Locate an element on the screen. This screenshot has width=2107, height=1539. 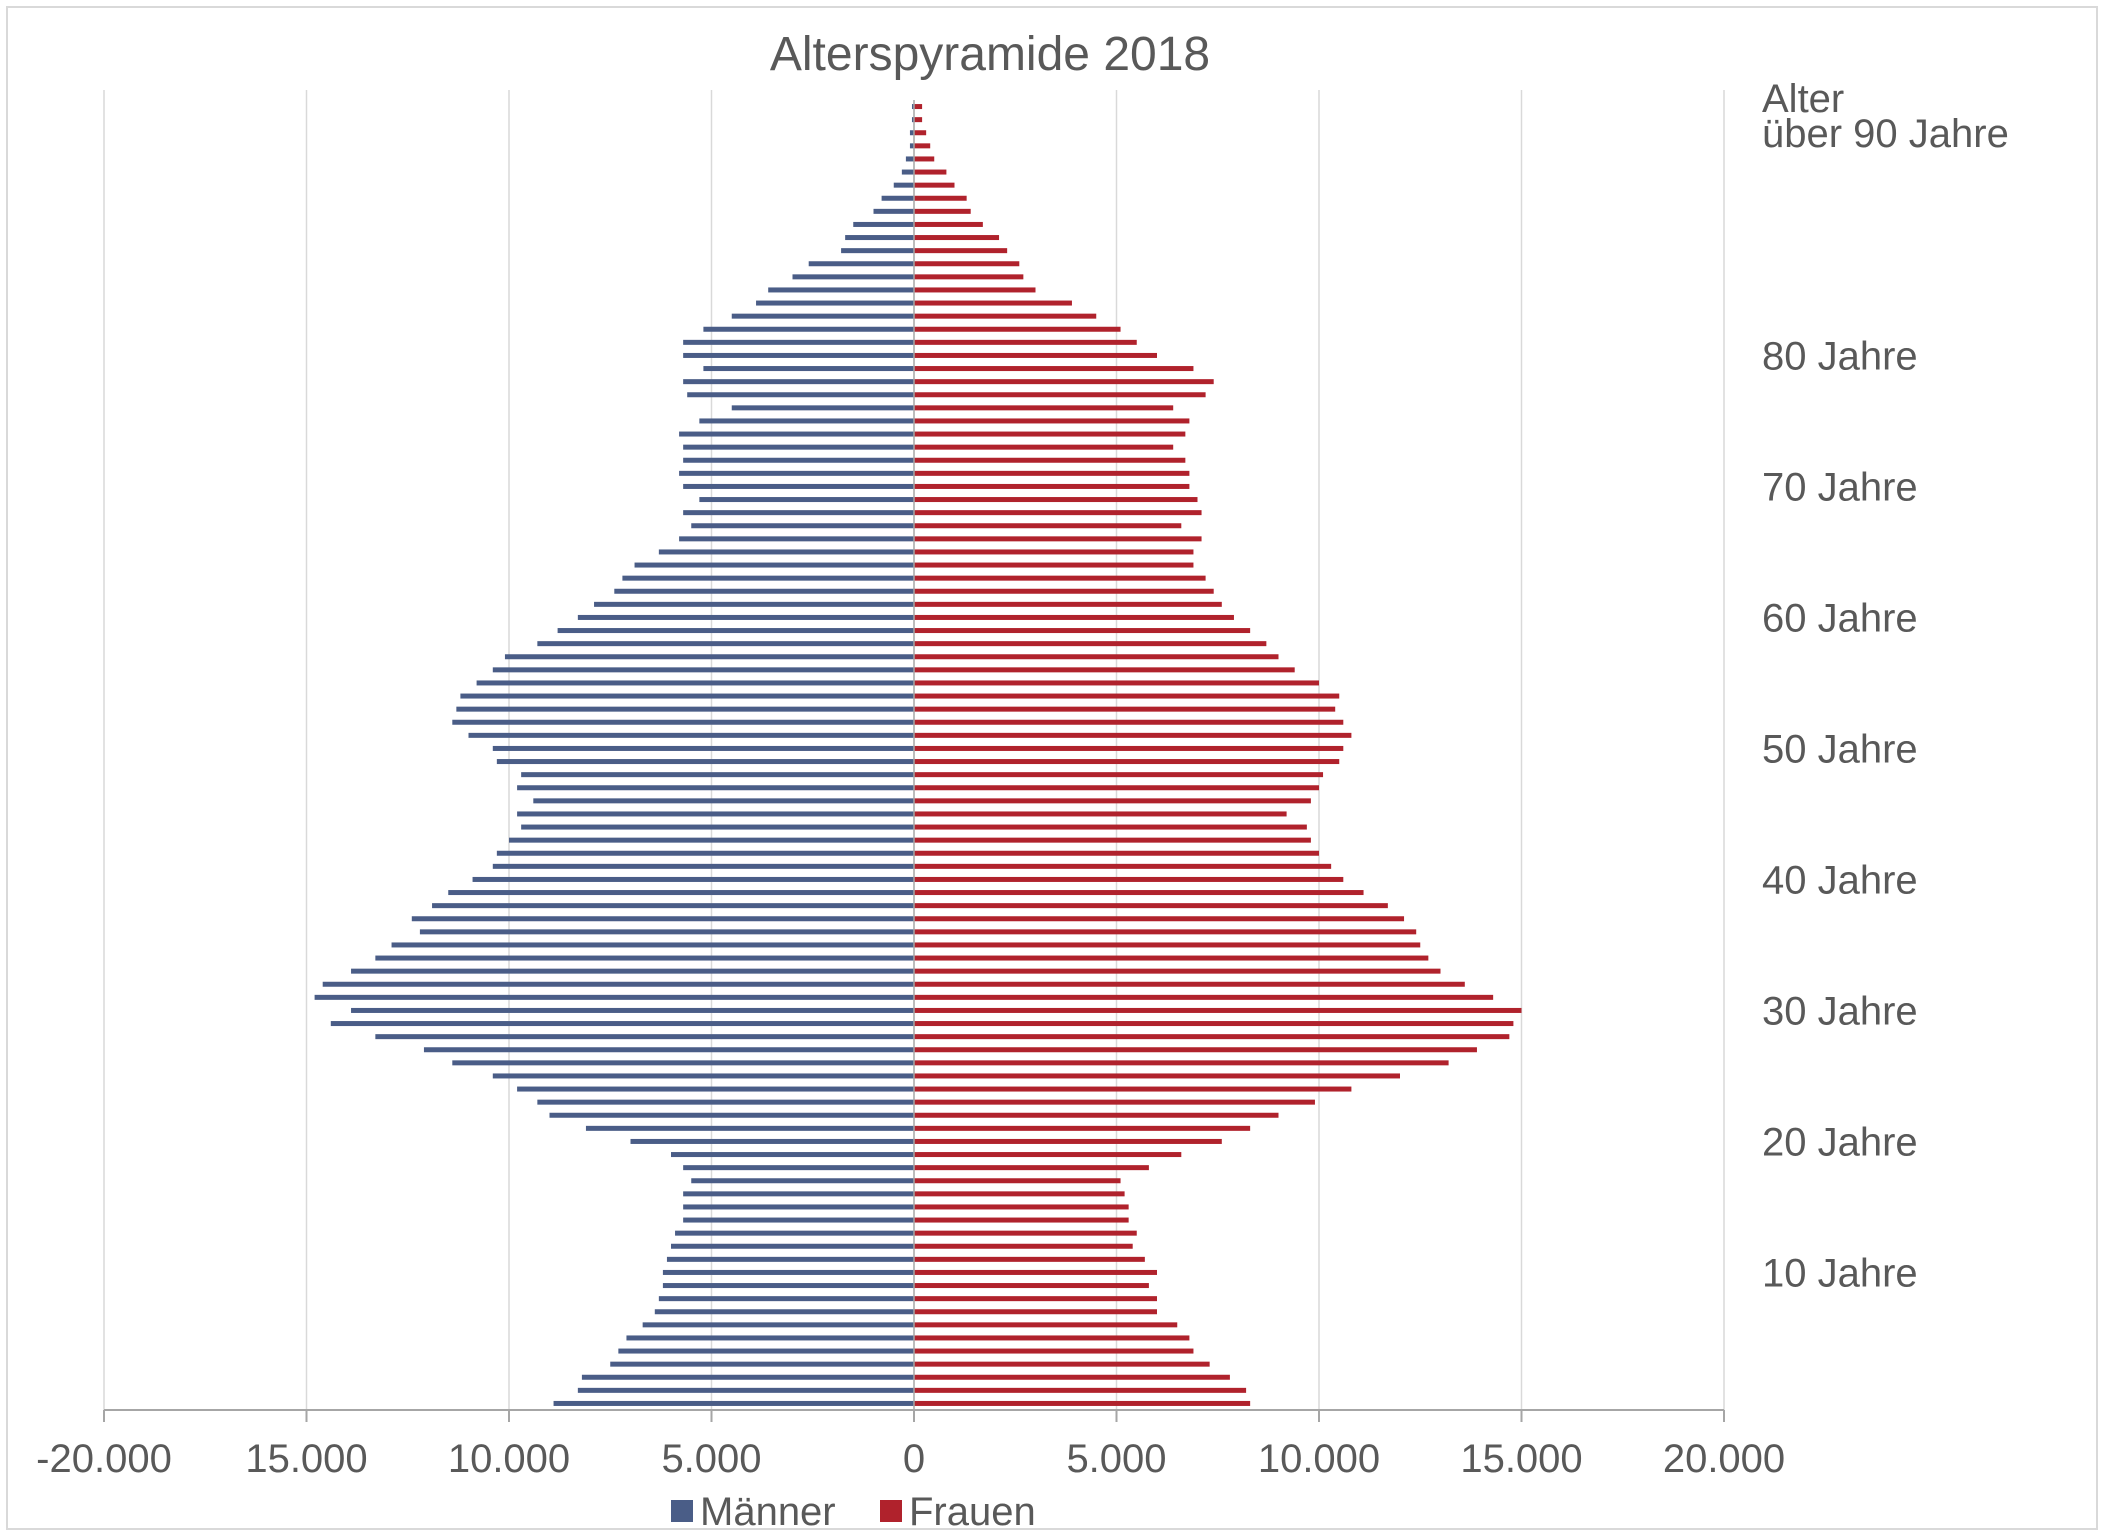
age-label: 80 Jahre is located at coordinates (1840, 356).